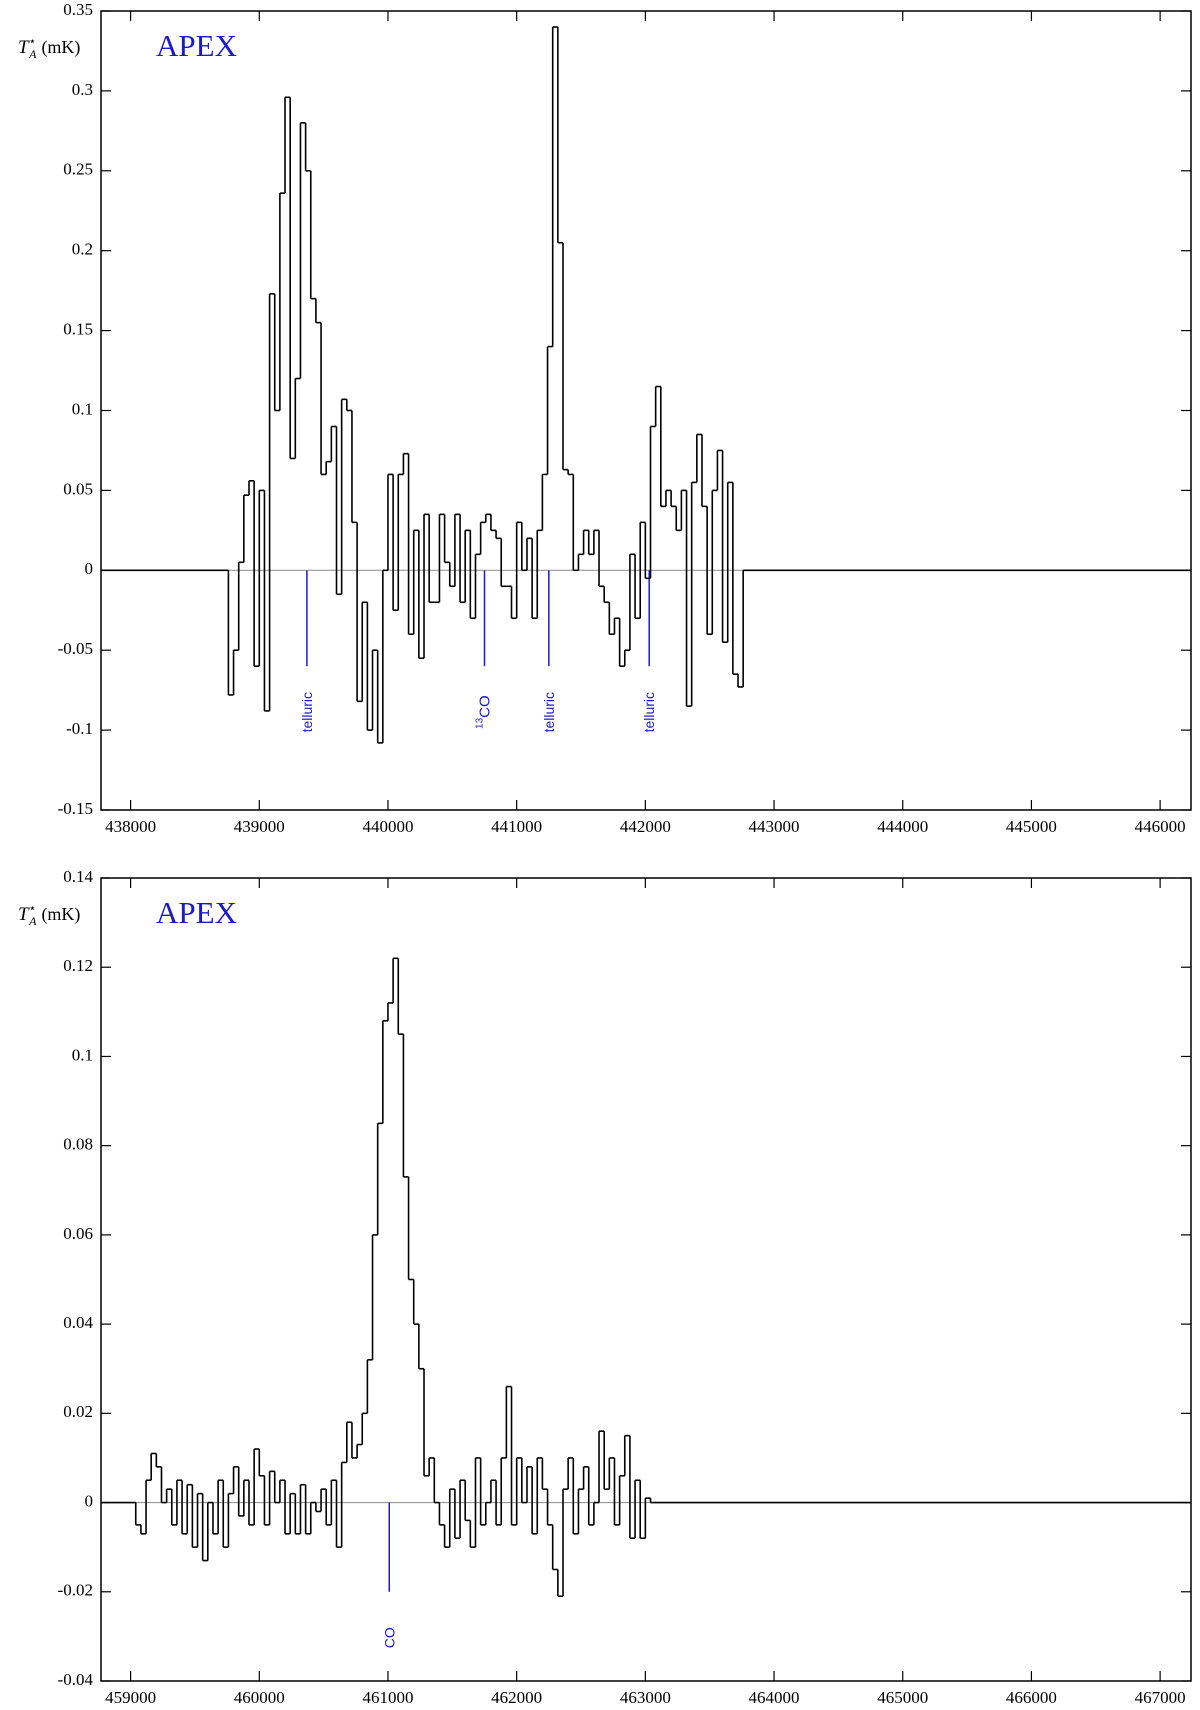  What do you see at coordinates (1031, 1697) in the screenshot?
I see `x-tick-label: 466000` at bounding box center [1031, 1697].